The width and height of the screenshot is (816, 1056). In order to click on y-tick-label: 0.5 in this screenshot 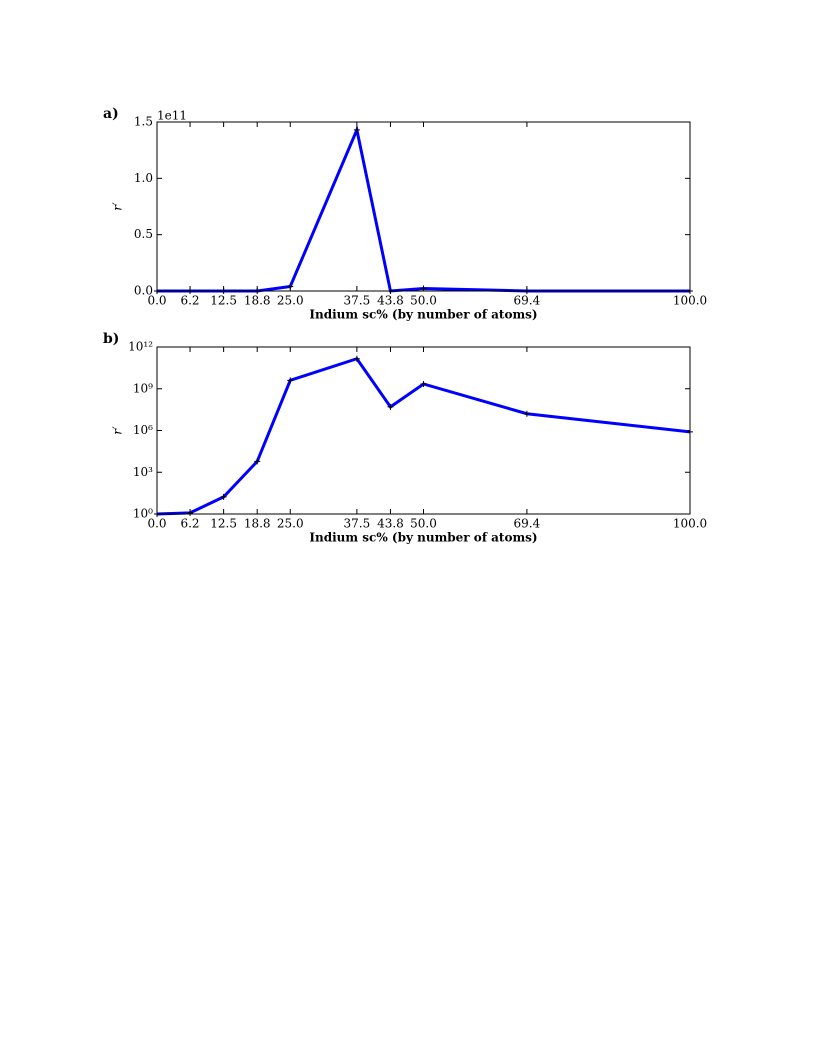, I will do `click(143, 234)`.